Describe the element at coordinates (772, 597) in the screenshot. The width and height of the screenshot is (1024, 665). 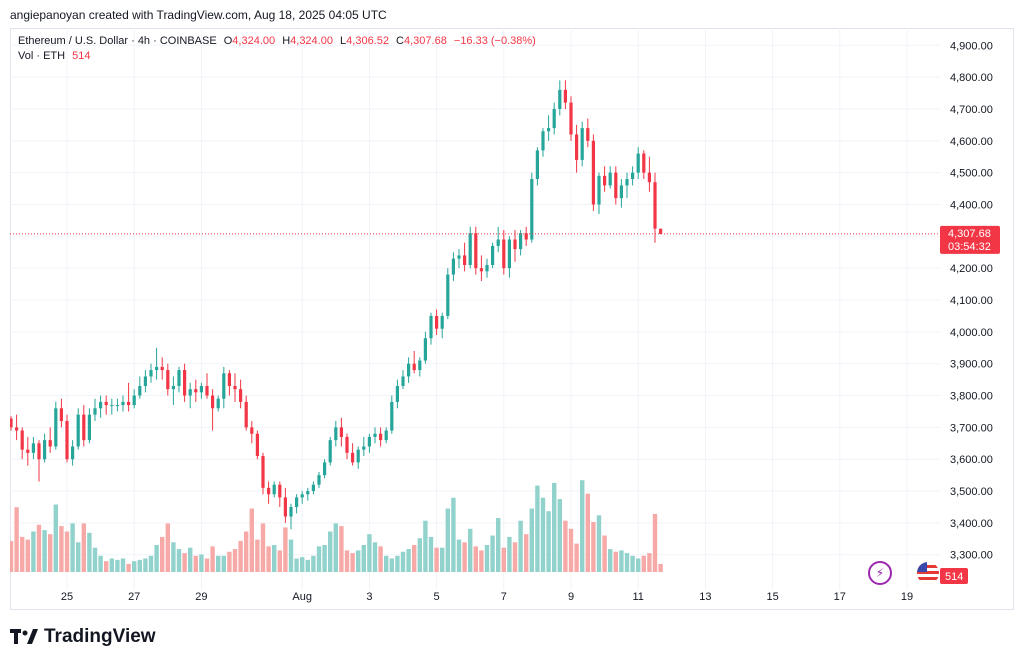
I see `x-tick-label: 15` at that location.